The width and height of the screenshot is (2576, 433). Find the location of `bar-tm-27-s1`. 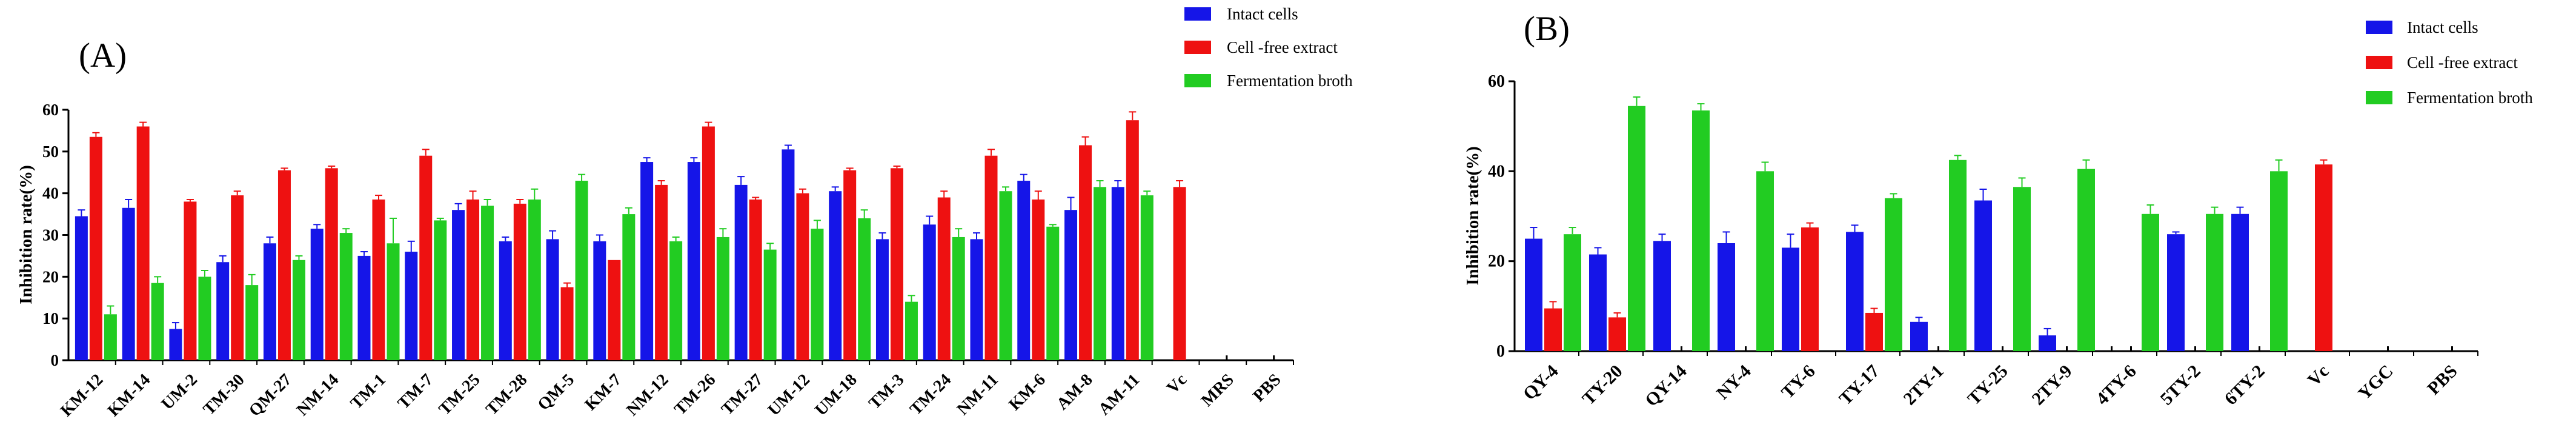

bar-tm-27-s1 is located at coordinates (755, 279).